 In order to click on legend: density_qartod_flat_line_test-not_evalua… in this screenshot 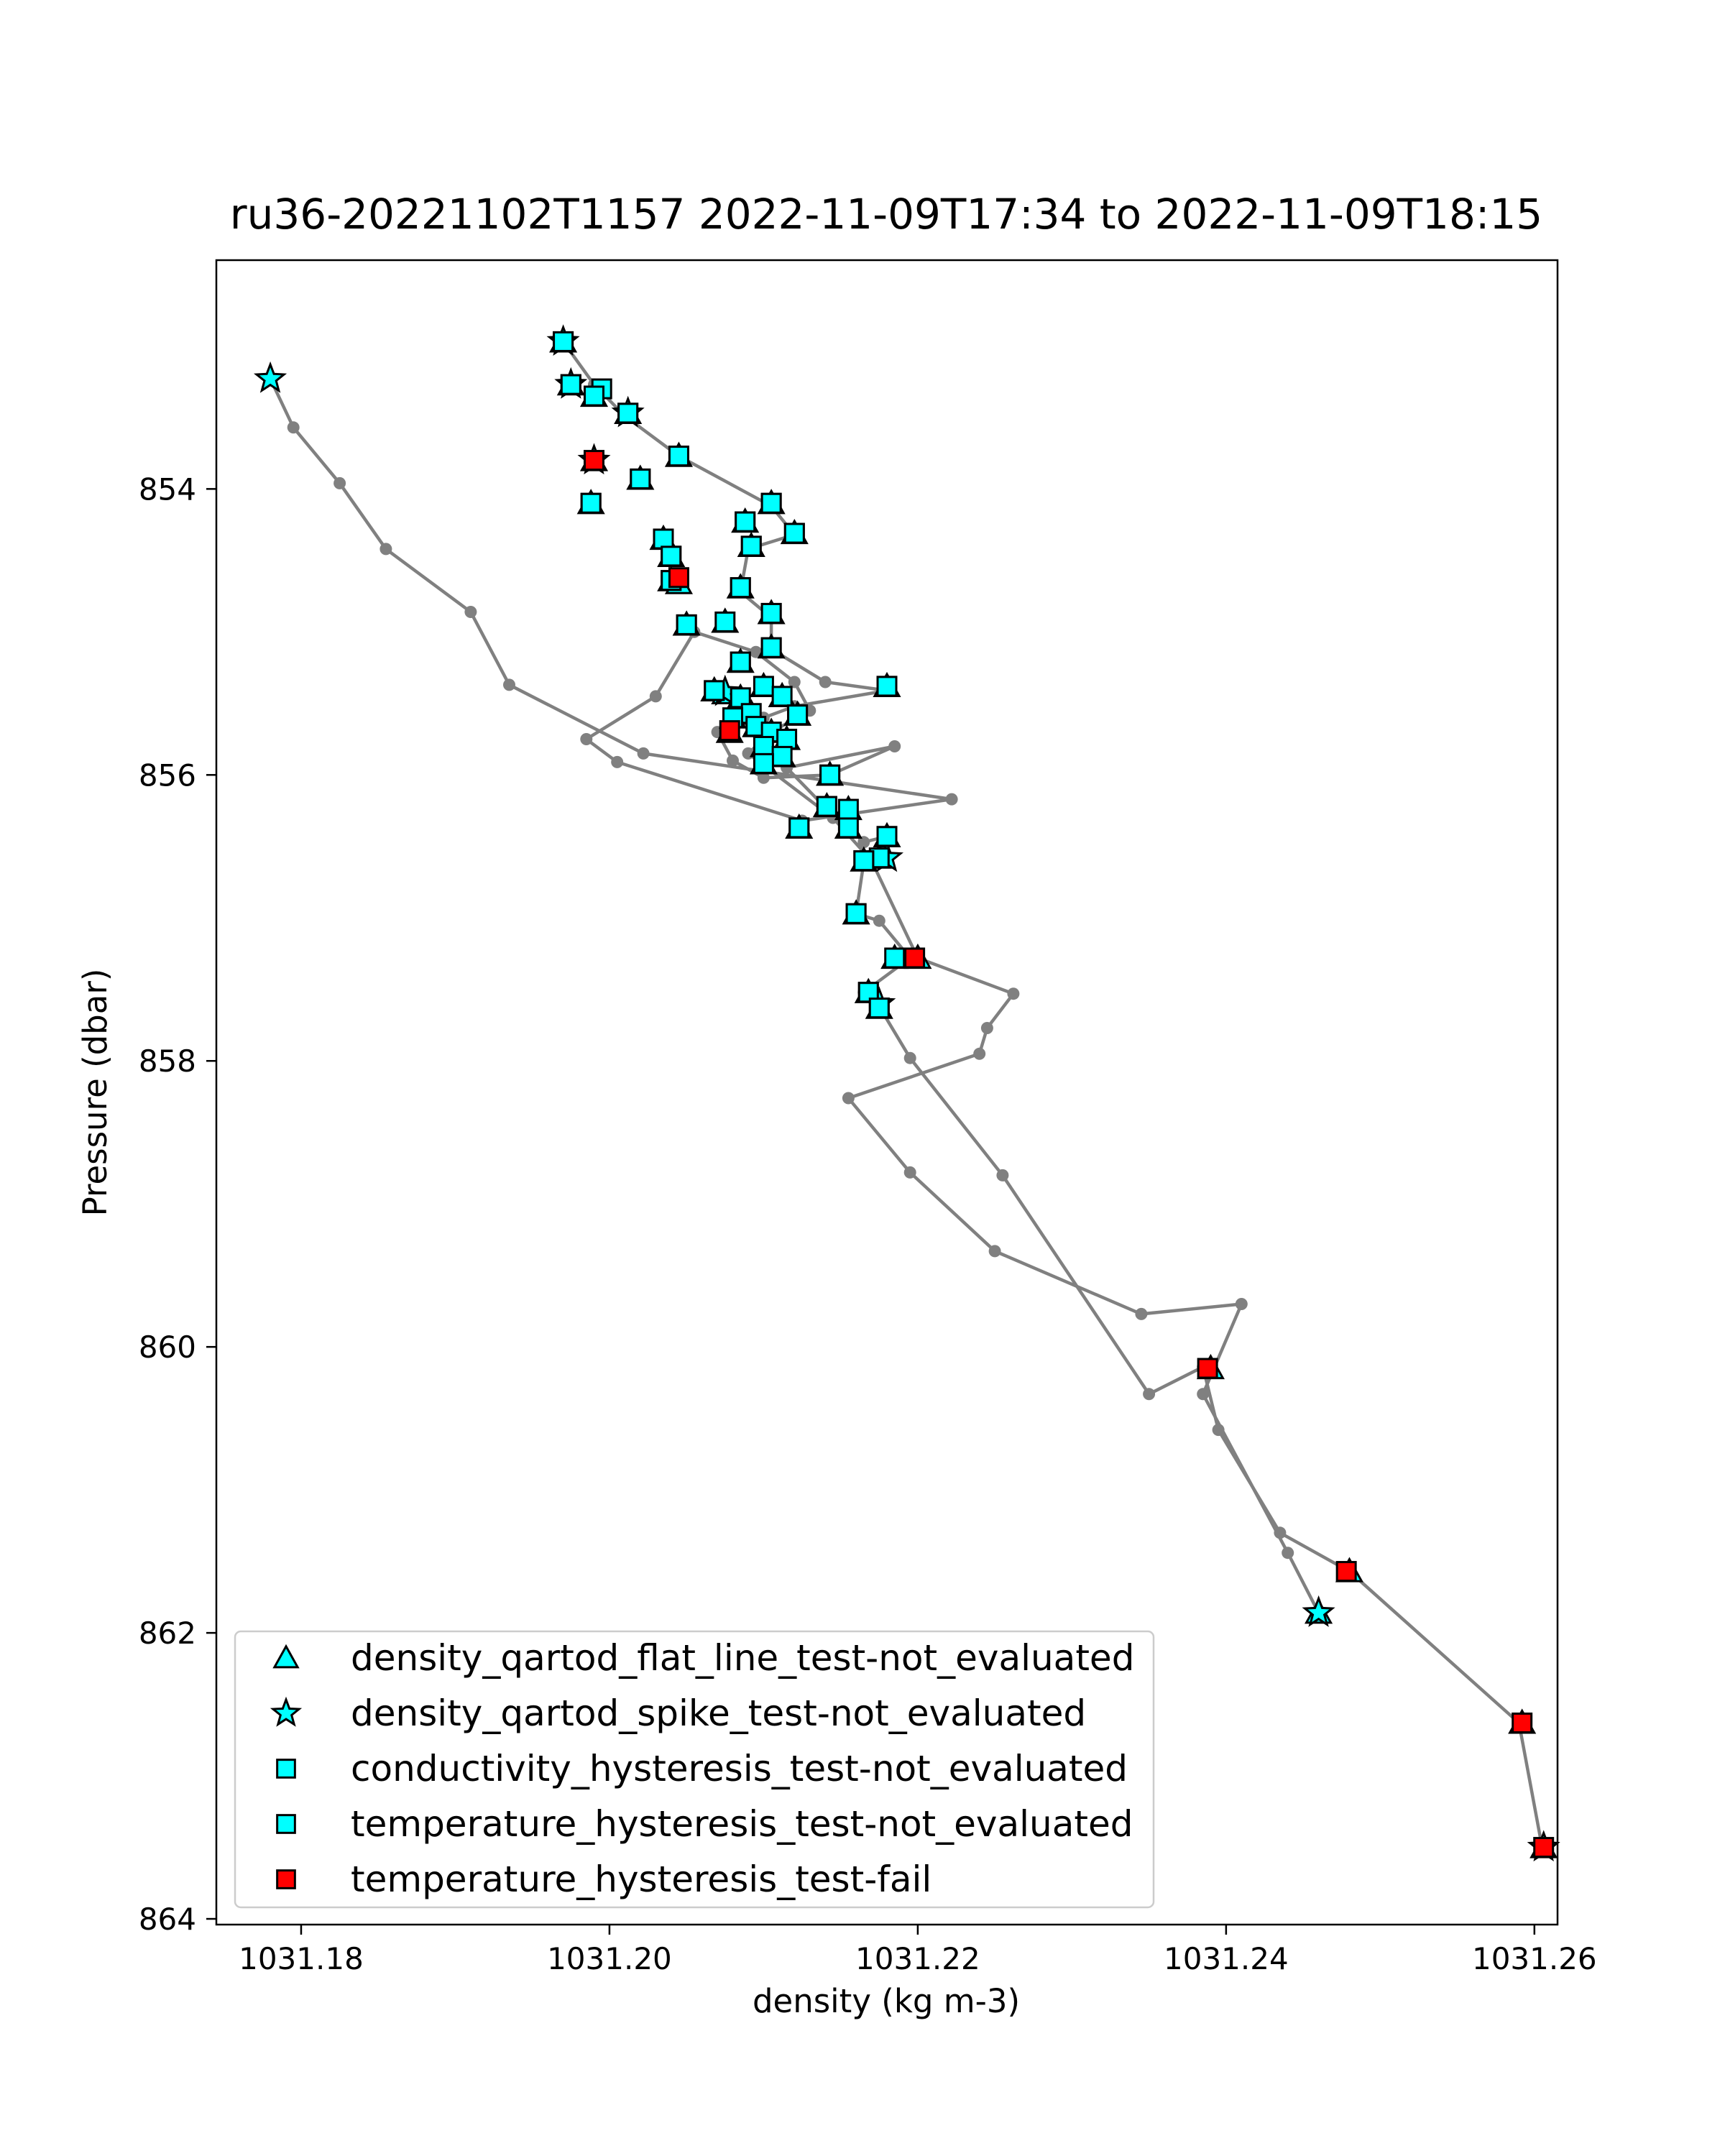, I will do `click(694, 1770)`.